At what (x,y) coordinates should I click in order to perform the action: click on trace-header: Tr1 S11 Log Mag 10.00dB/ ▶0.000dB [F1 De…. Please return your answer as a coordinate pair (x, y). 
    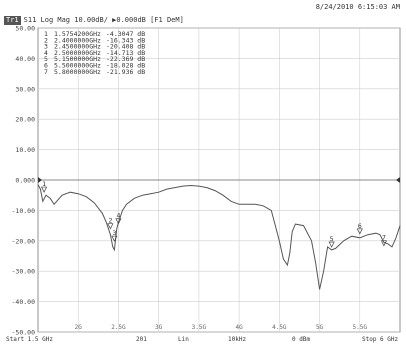
    Looking at the image, I should click on (94, 20).